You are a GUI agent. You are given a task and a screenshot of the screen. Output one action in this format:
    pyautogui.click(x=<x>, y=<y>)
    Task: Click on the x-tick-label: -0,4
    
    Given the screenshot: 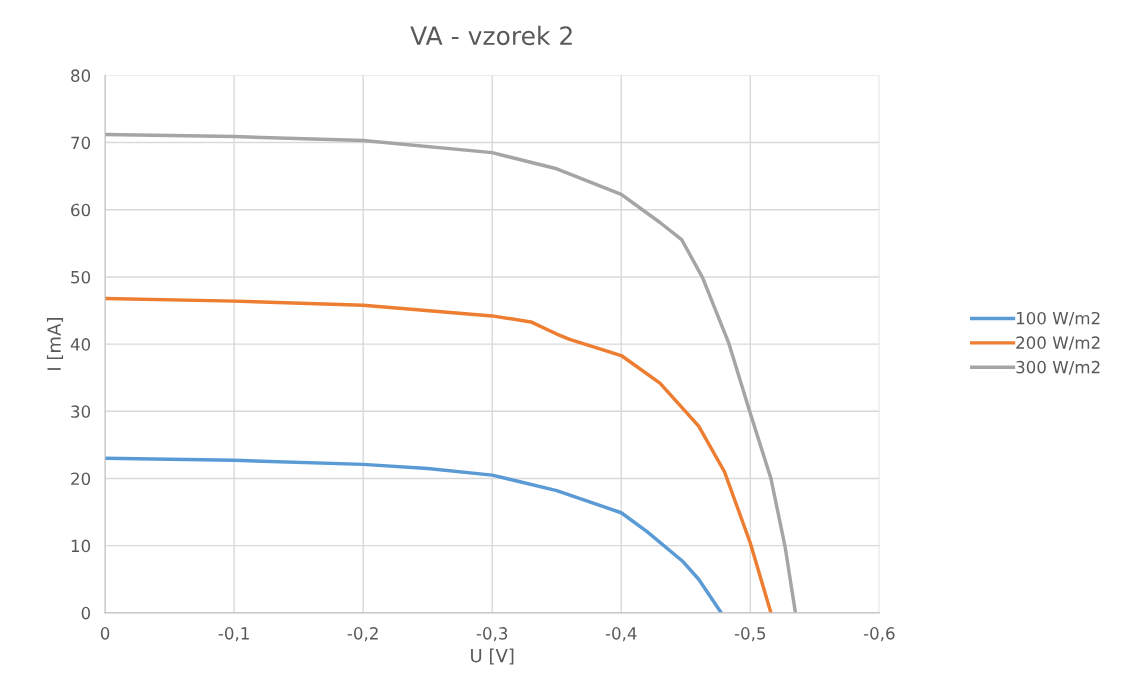 What is the action you would take?
    pyautogui.click(x=621, y=634)
    